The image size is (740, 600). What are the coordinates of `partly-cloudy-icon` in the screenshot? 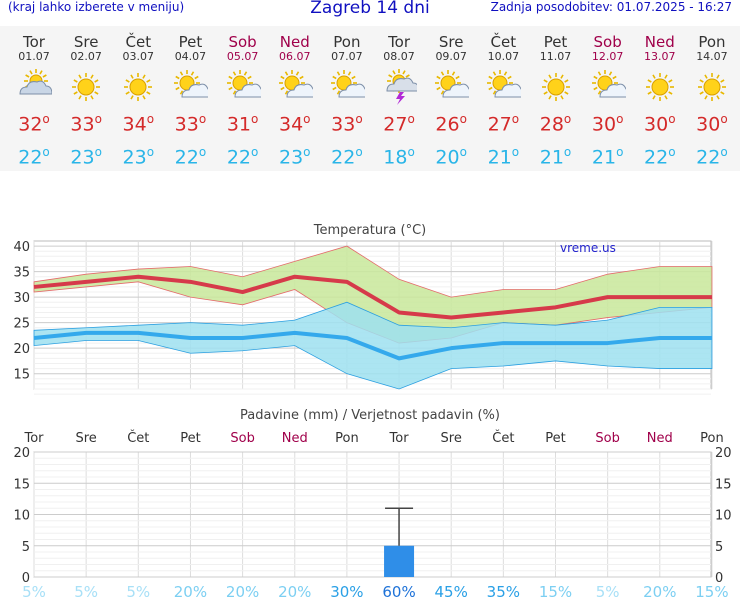 It's located at (34, 87).